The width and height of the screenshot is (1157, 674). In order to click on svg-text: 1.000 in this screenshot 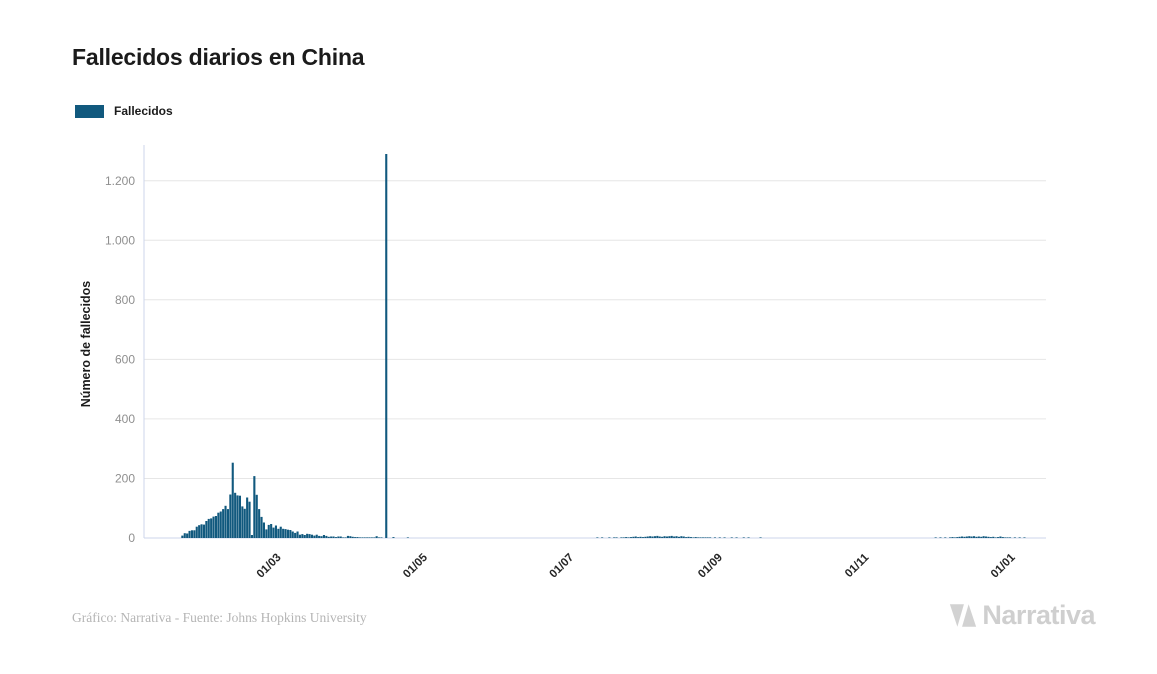, I will do `click(120, 240)`.